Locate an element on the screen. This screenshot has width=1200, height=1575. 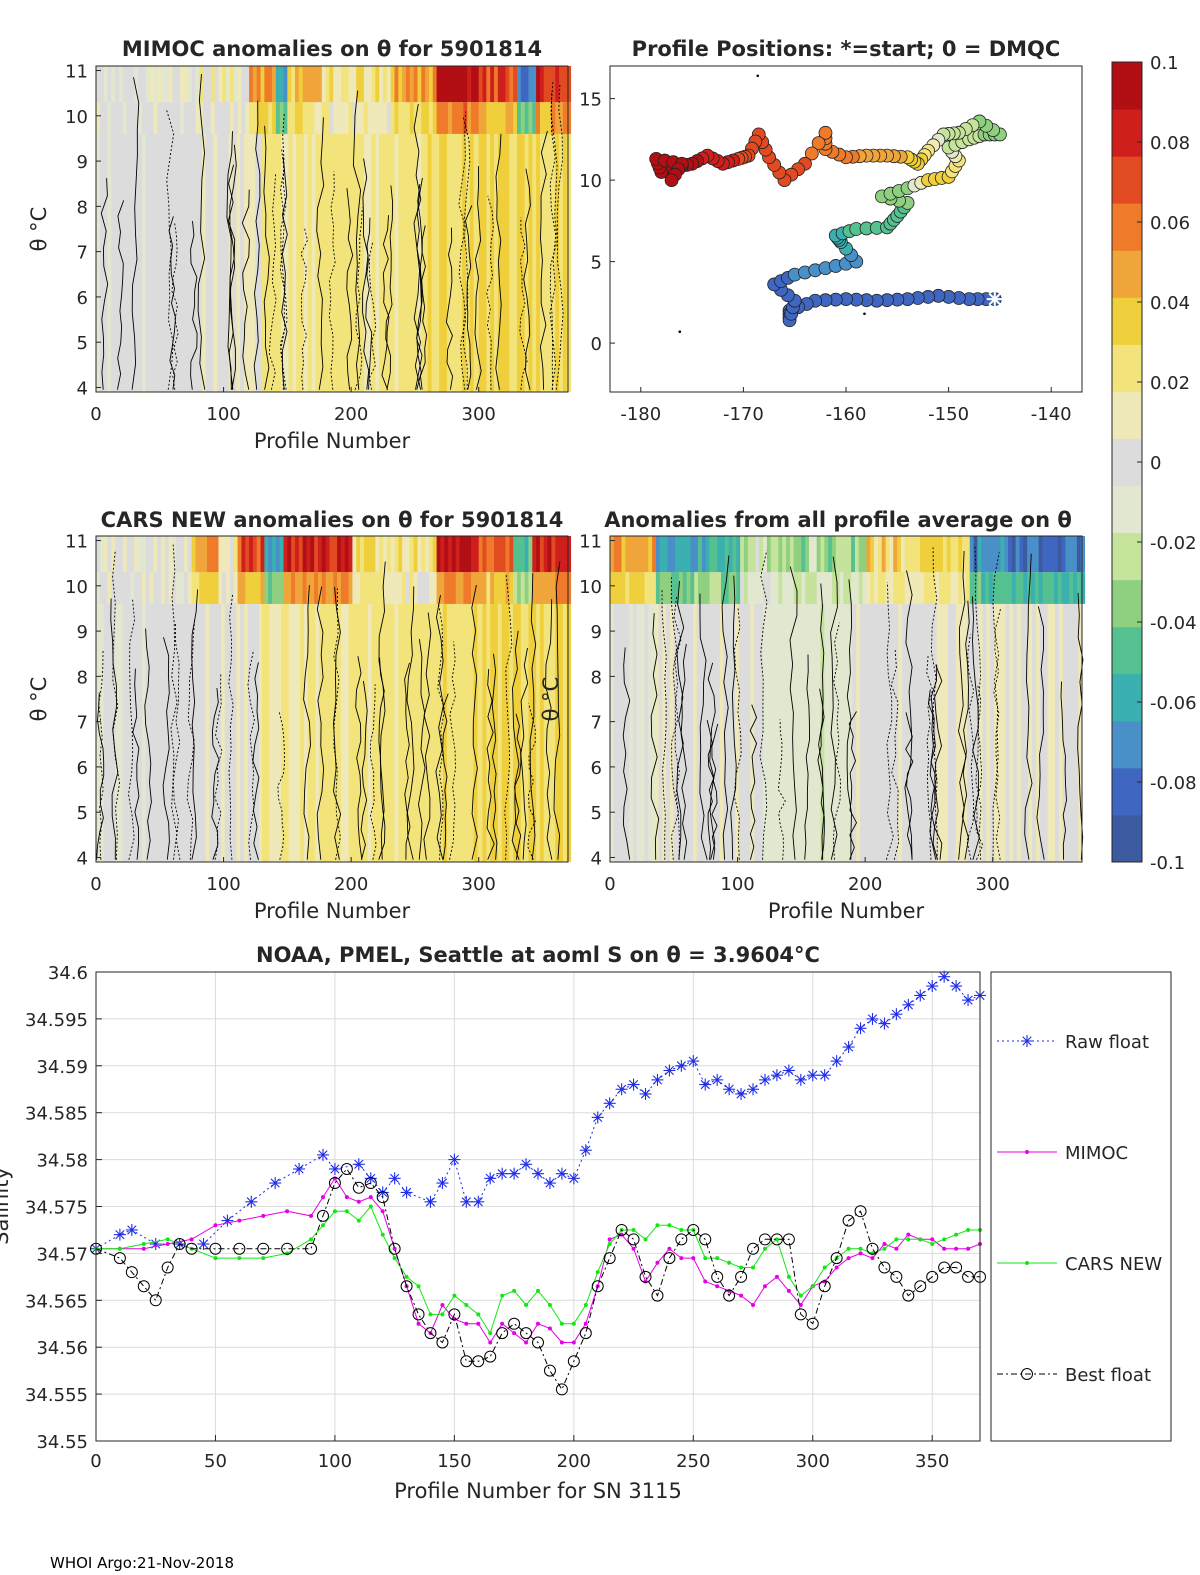
raw-float-line is located at coordinates (538, 1113).